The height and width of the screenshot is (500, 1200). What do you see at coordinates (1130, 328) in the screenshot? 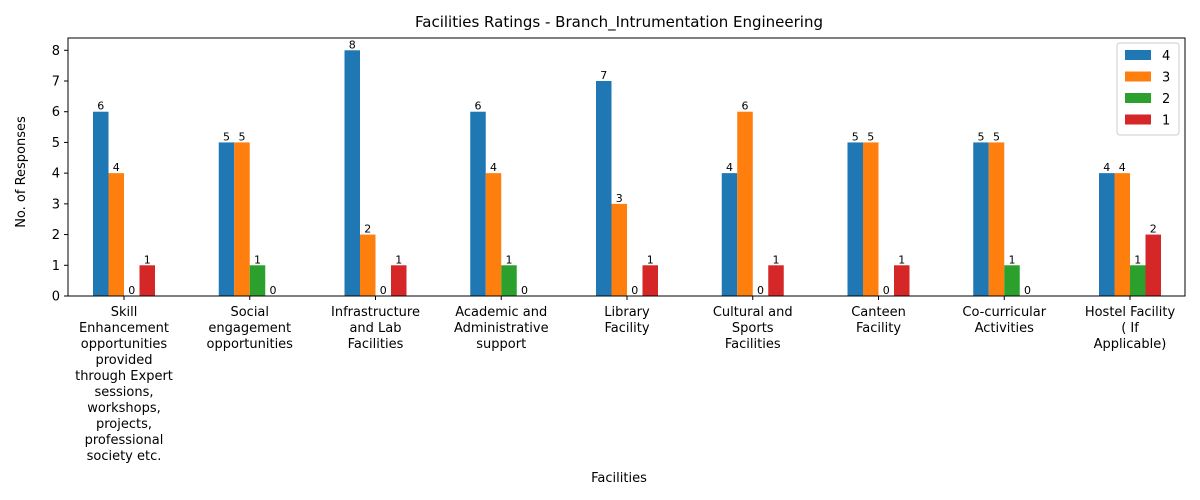
I see `x-tick-label: Hostel Facility( If Applicable)` at bounding box center [1130, 328].